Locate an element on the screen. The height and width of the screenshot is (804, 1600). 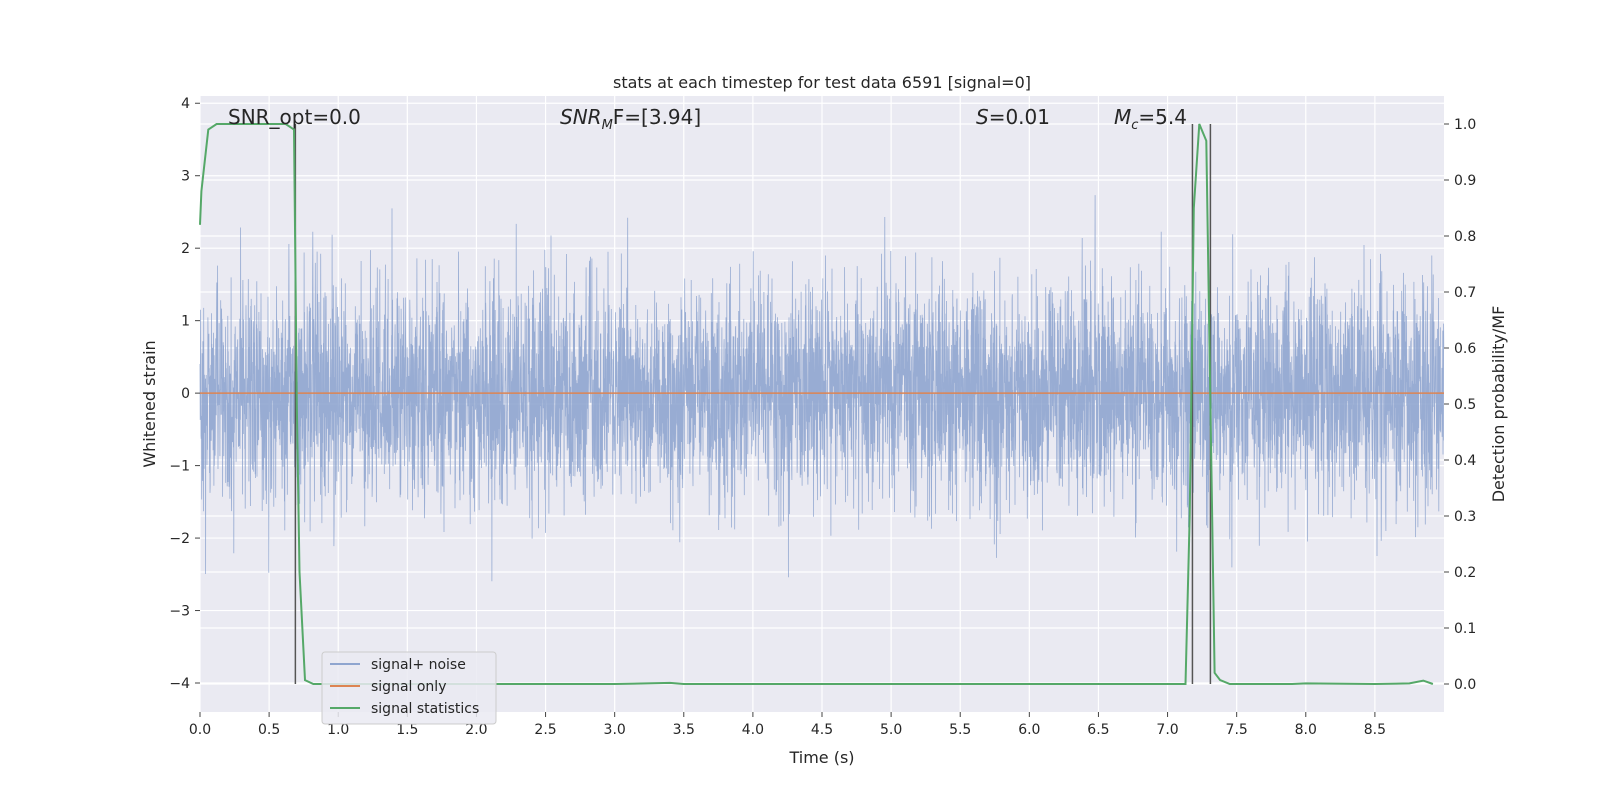
annotation-snr-mf: SNRMF=[3.94] is located at coordinates (630, 119).